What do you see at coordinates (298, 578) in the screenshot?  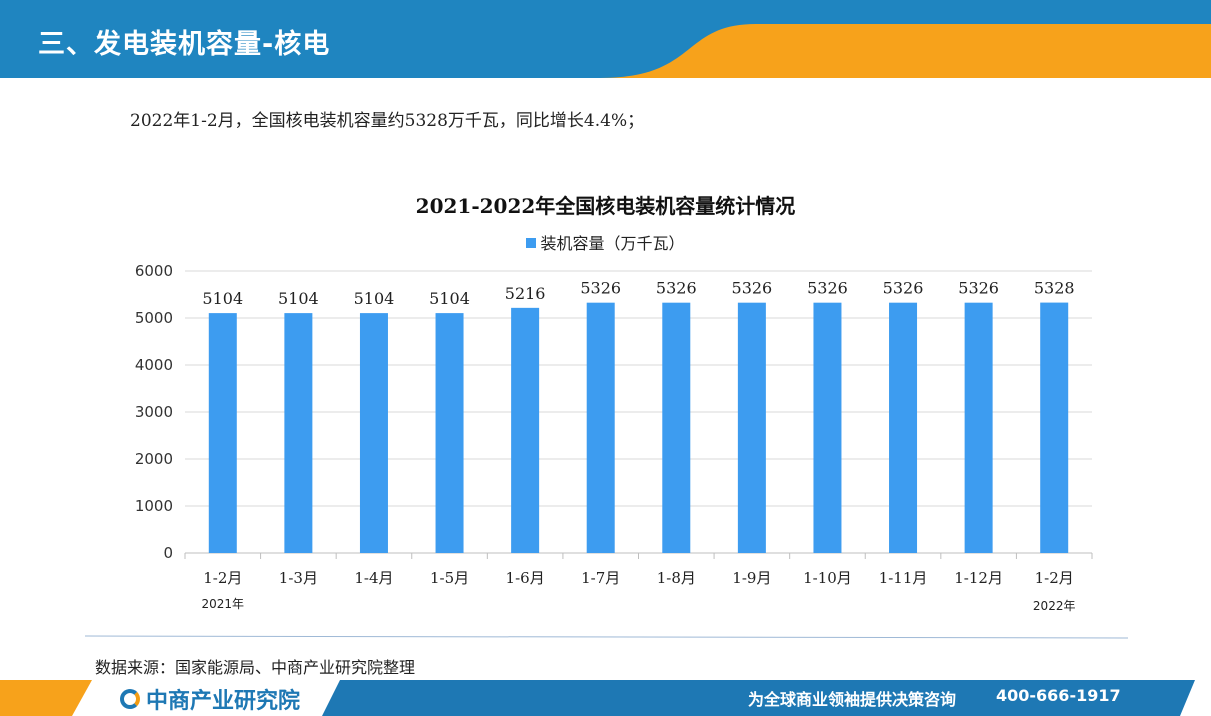 I see `x-tick-label: 1-3月` at bounding box center [298, 578].